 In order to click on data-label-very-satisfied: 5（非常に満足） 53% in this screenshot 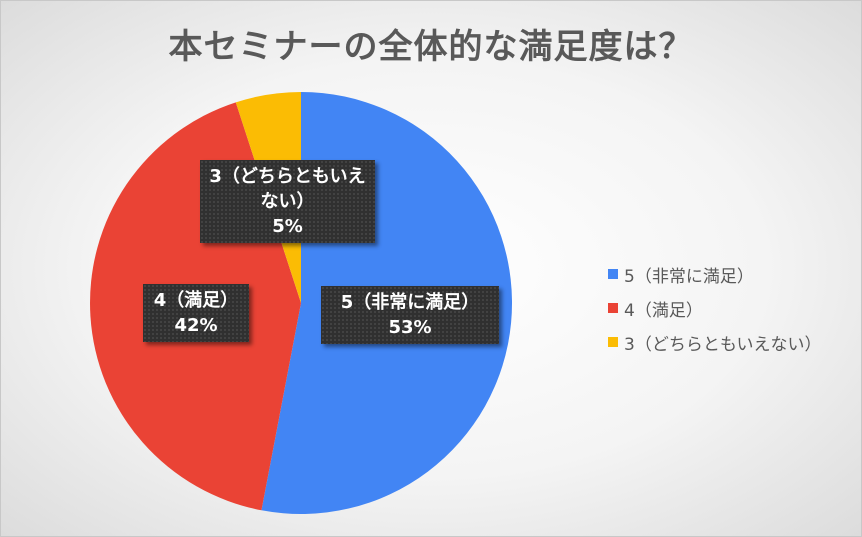, I will do `click(410, 315)`.